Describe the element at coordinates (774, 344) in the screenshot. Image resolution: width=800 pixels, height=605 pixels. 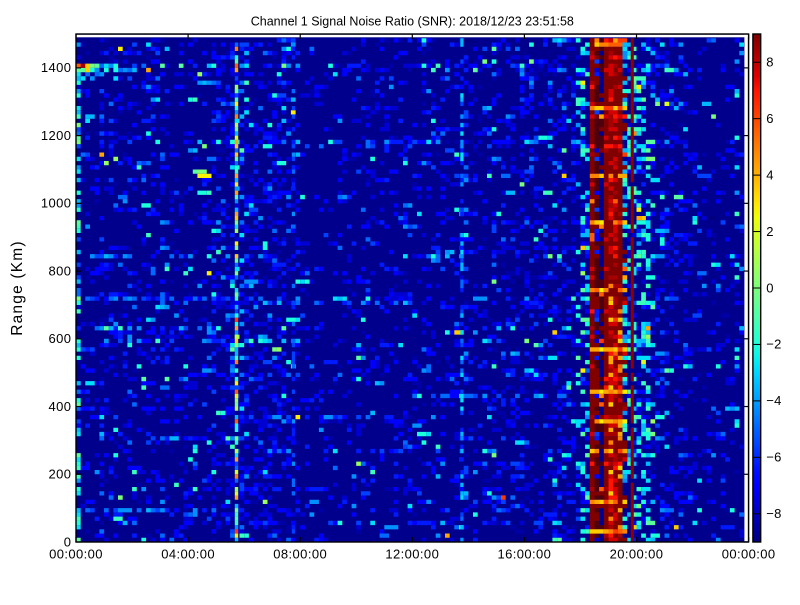
I see `svg-text: −2` at that location.